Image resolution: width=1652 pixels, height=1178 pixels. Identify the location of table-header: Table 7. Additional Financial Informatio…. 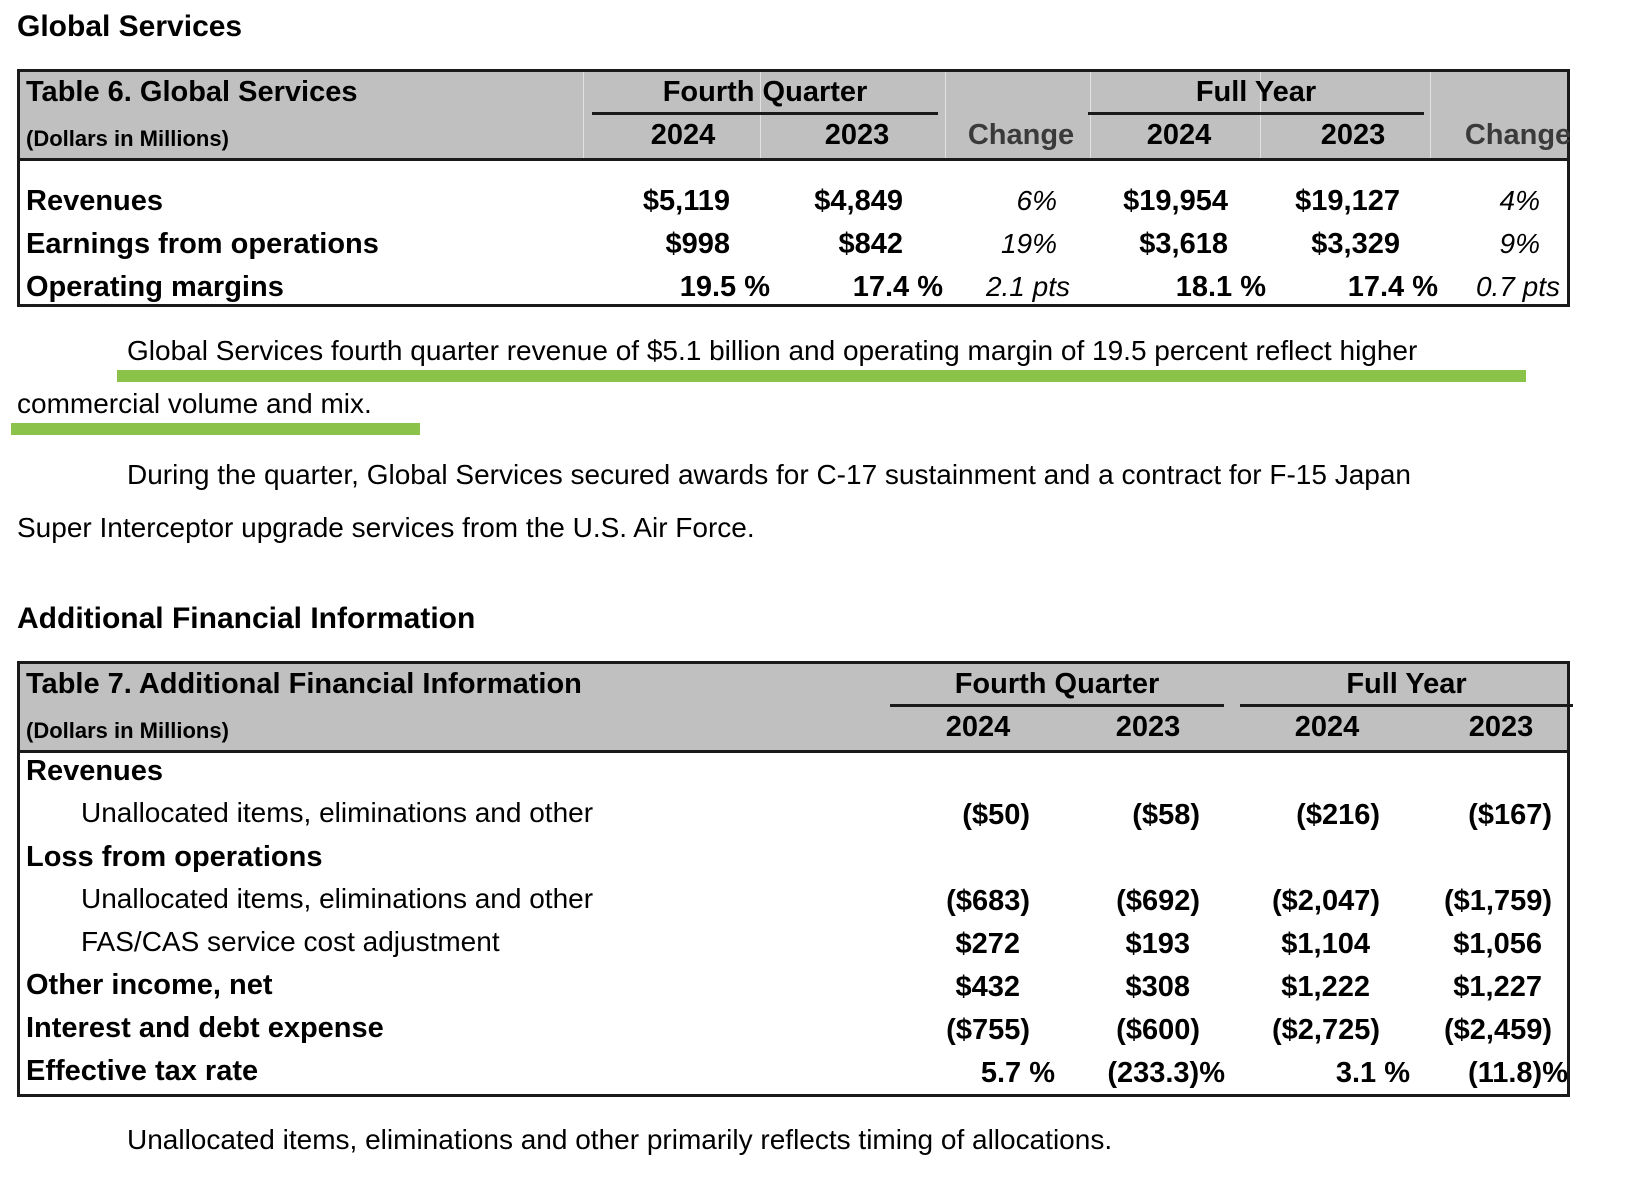
(796, 708).